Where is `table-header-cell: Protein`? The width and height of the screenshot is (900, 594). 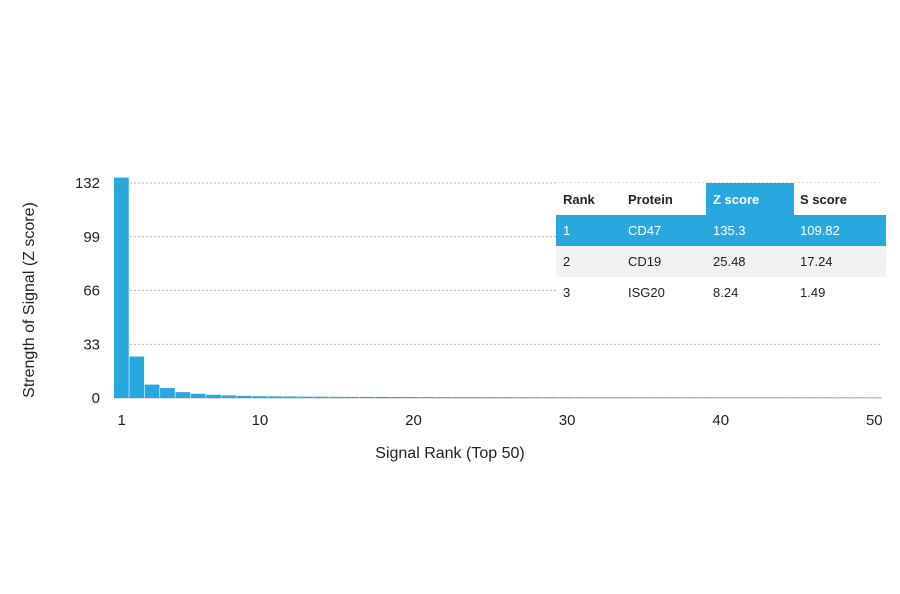 table-header-cell: Protein is located at coordinates (650, 199).